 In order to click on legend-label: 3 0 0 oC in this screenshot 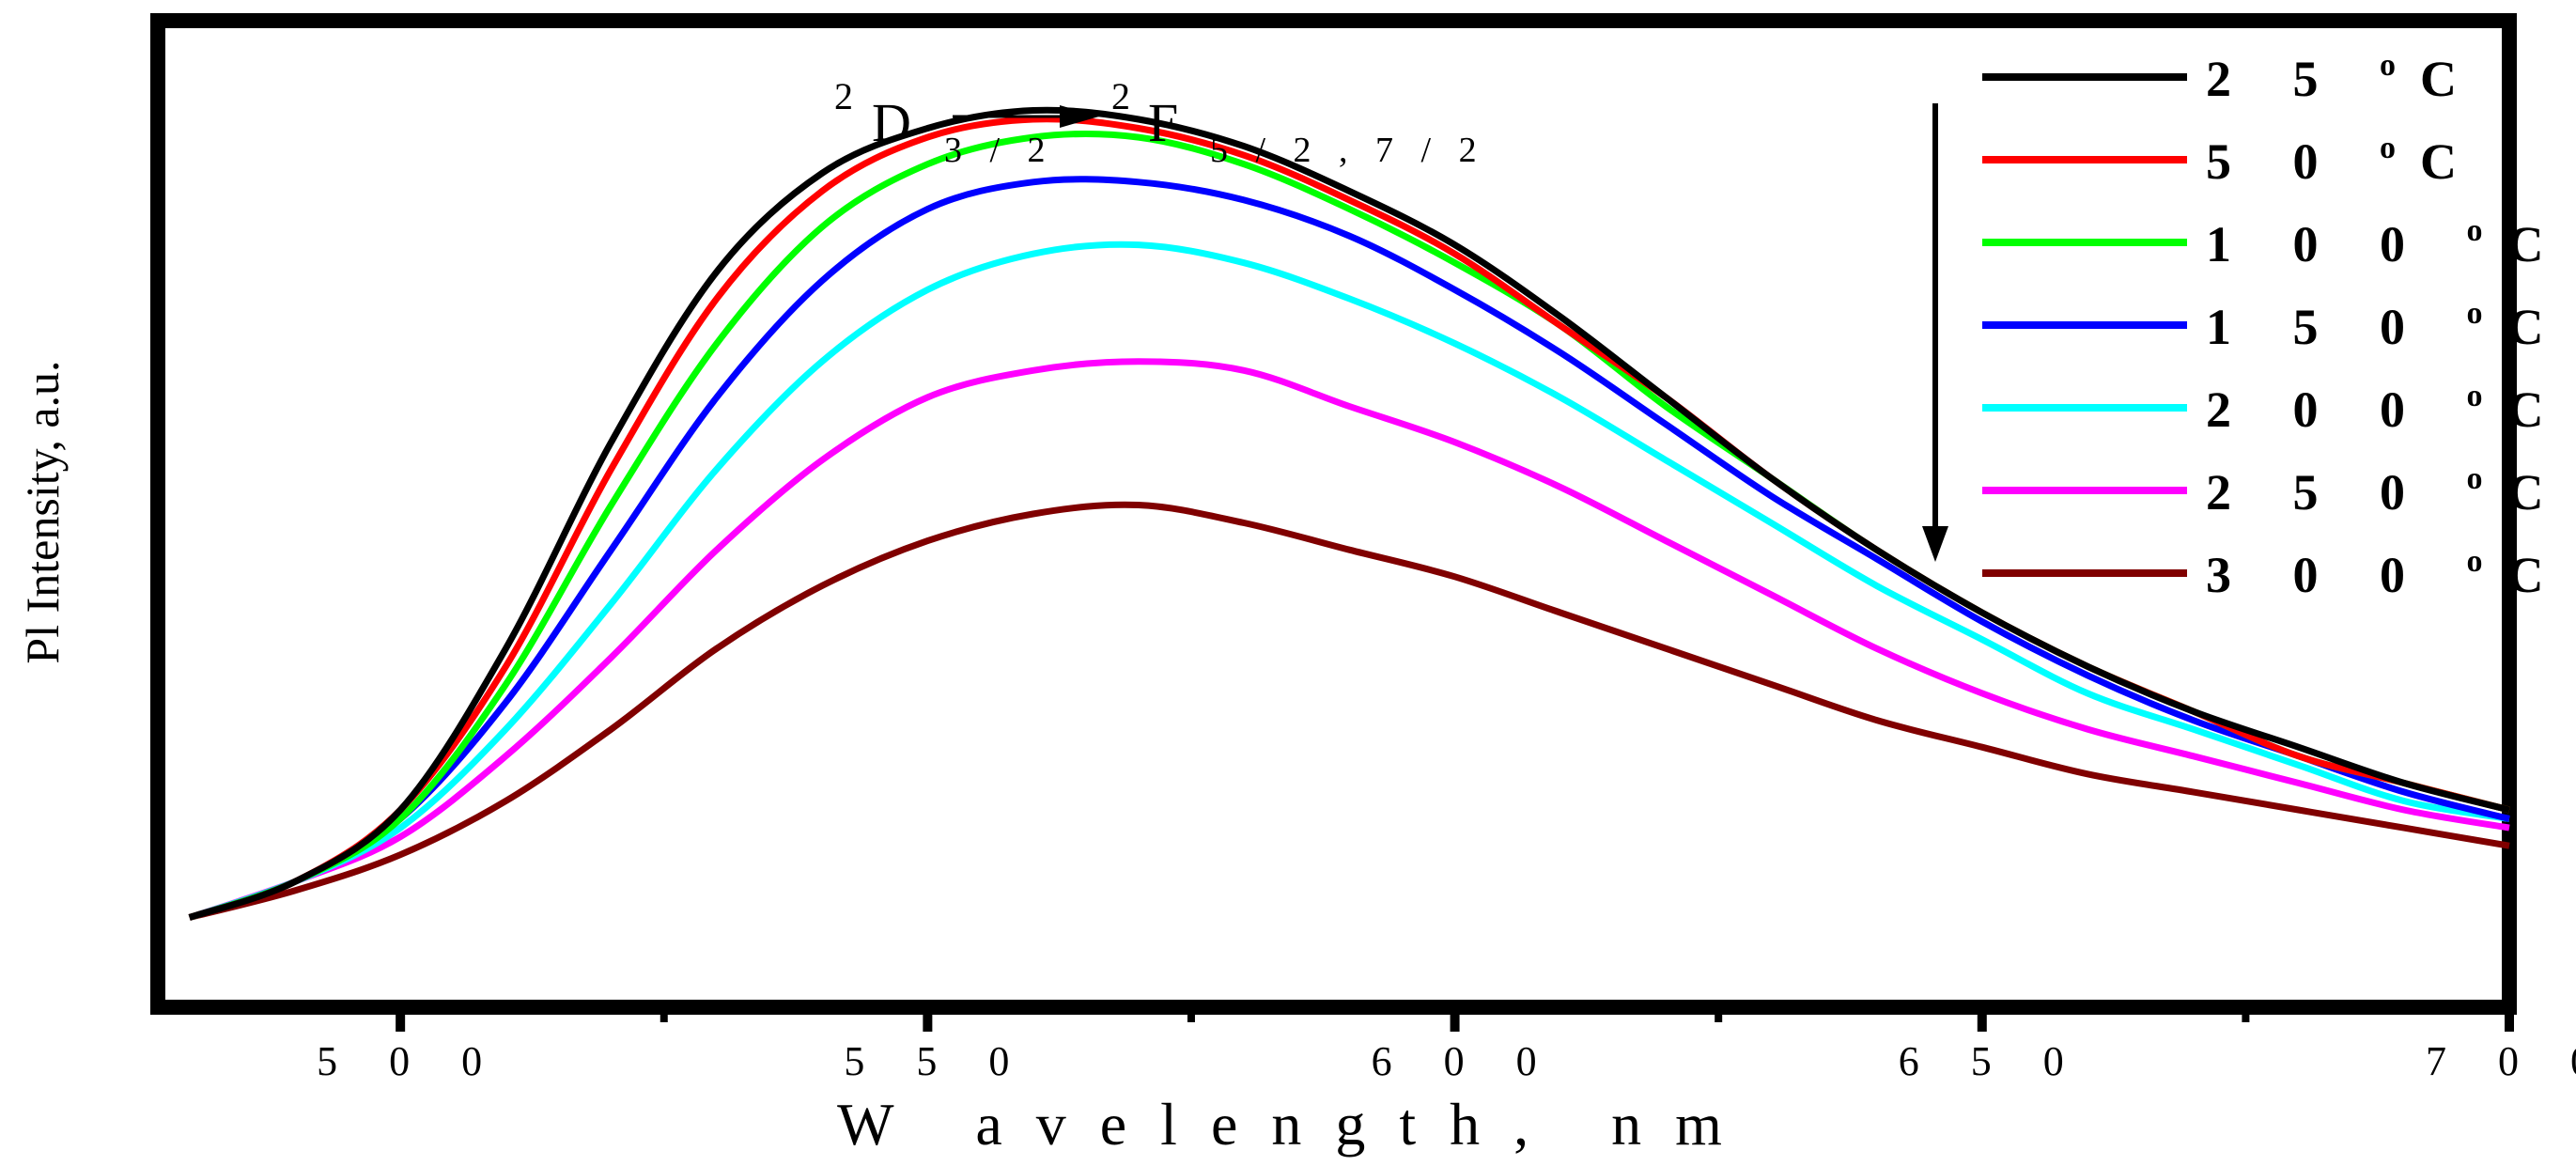, I will do `click(2387, 573)`.